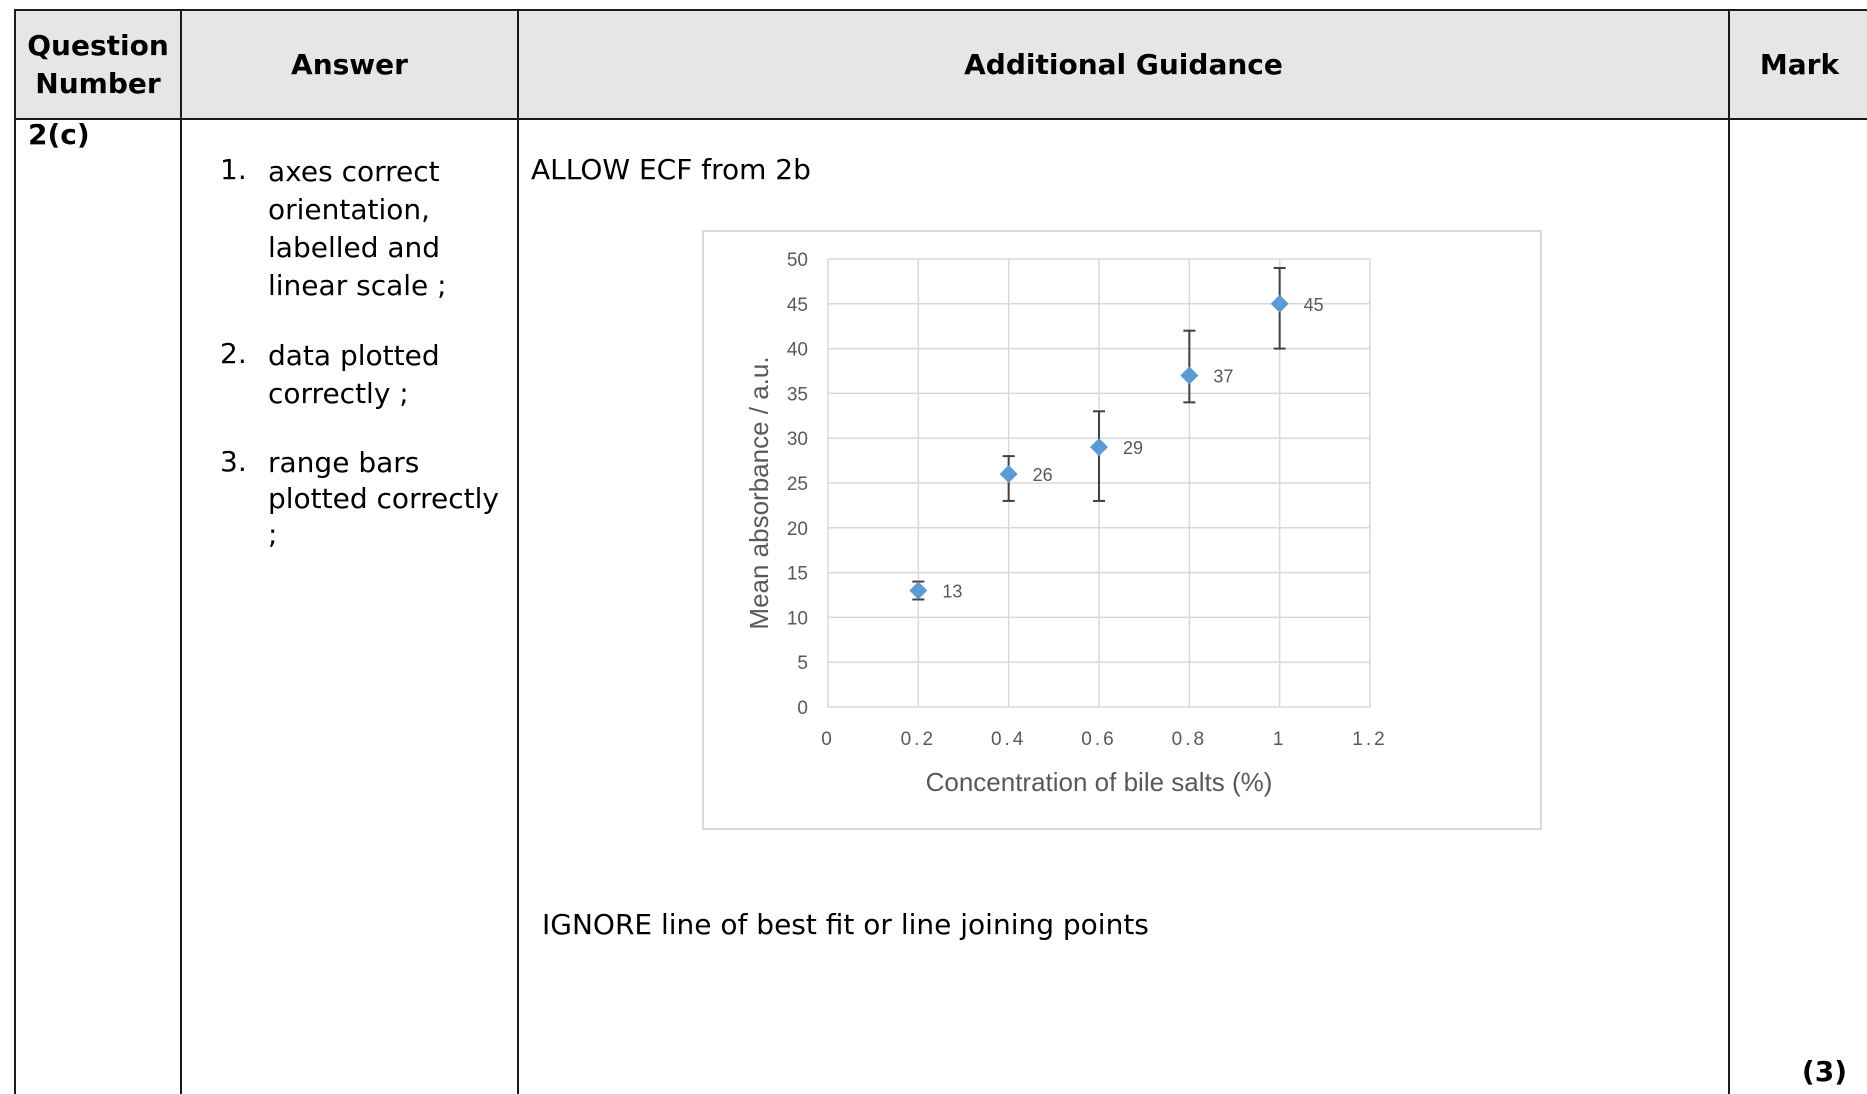 This screenshot has width=1867, height=1094. I want to click on y-tick-label: 30, so click(797, 439).